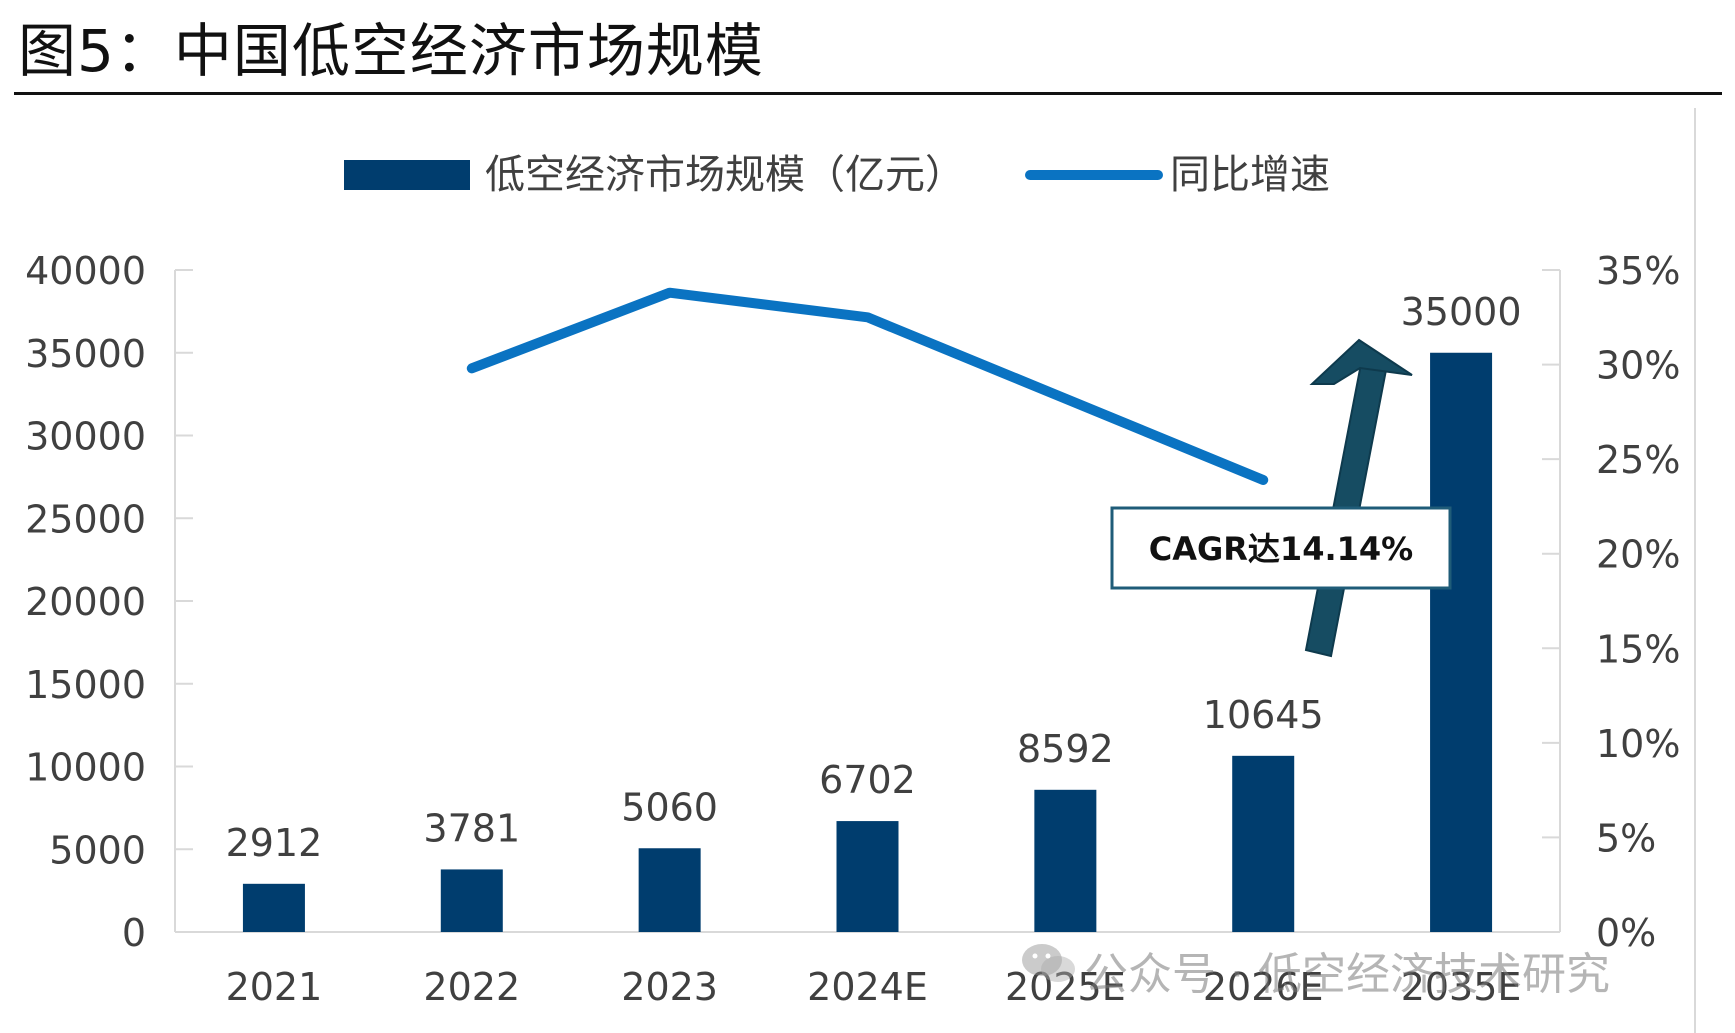 This screenshot has height=1033, width=1735. I want to click on x-tick-label: 2026E, so click(1263, 987).